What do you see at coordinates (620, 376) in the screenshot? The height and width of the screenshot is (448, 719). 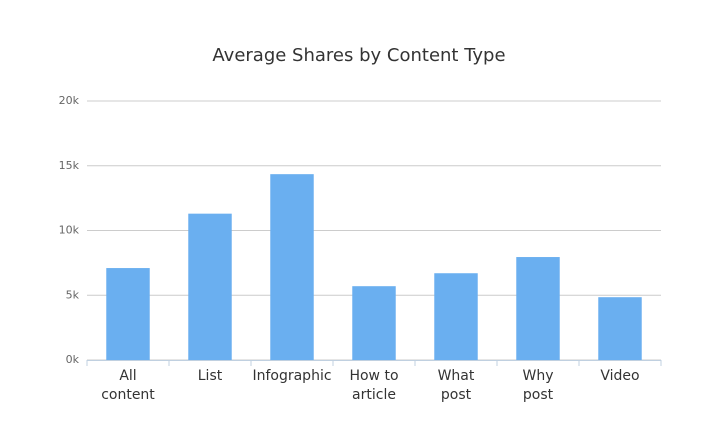 I see `x-tick-label: Video` at bounding box center [620, 376].